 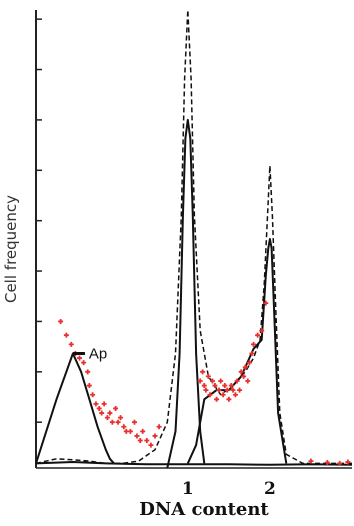 What do you see at coordinates (188, 489) in the screenshot?
I see `x-tick-label: 1` at bounding box center [188, 489].